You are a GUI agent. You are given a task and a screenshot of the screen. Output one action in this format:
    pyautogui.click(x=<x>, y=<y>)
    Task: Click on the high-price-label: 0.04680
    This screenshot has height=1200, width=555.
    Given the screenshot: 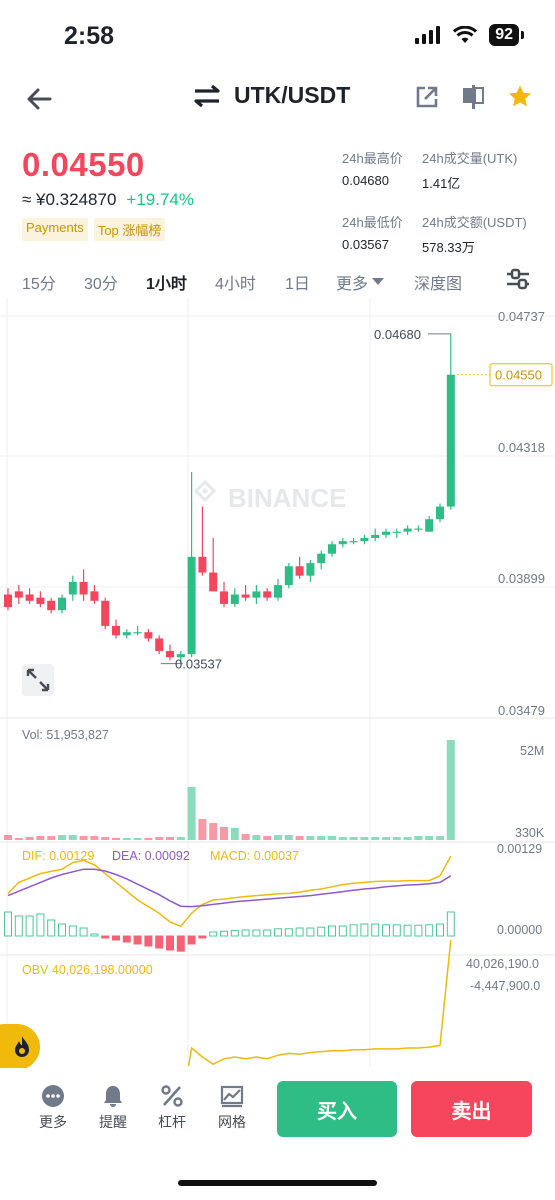 What is the action you would take?
    pyautogui.click(x=397, y=334)
    